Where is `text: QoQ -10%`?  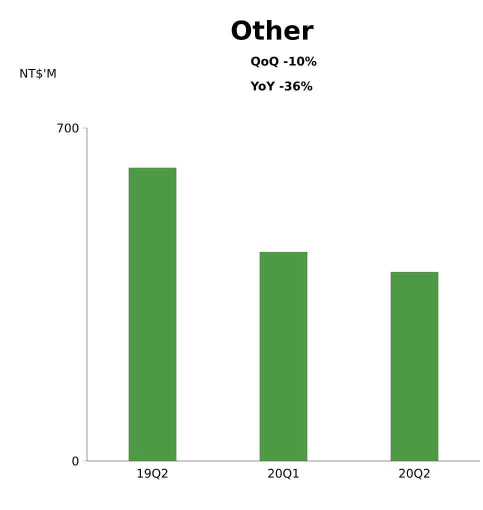
text: QoQ -10% is located at coordinates (283, 62).